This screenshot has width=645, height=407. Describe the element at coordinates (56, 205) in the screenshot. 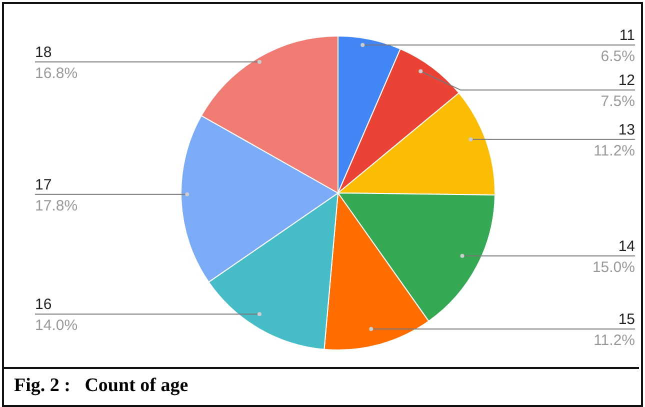

I see `data-label: 17.8%` at that location.